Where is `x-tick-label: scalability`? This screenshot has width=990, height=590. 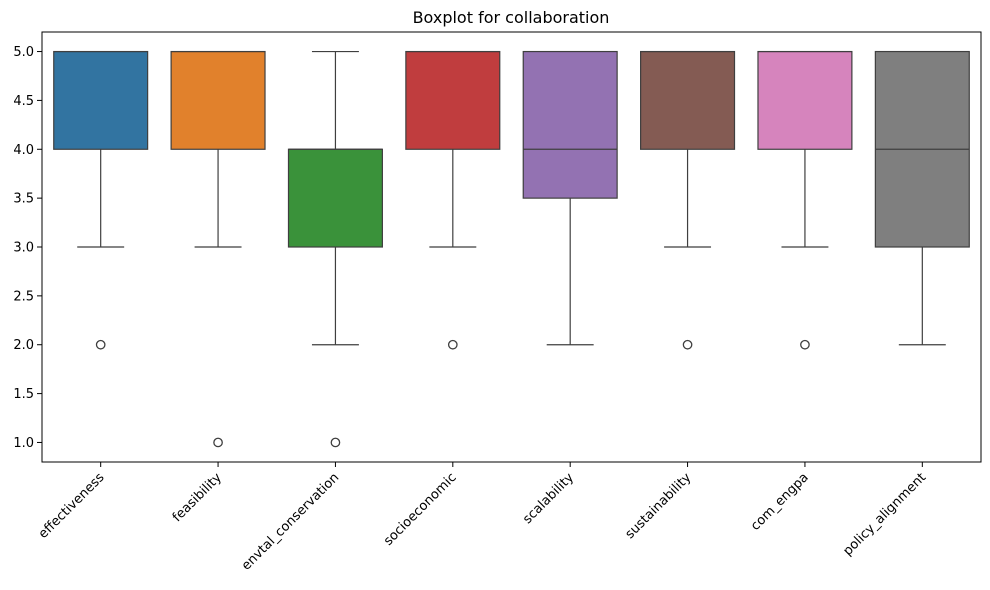 x-tick-label: scalability is located at coordinates (548, 498).